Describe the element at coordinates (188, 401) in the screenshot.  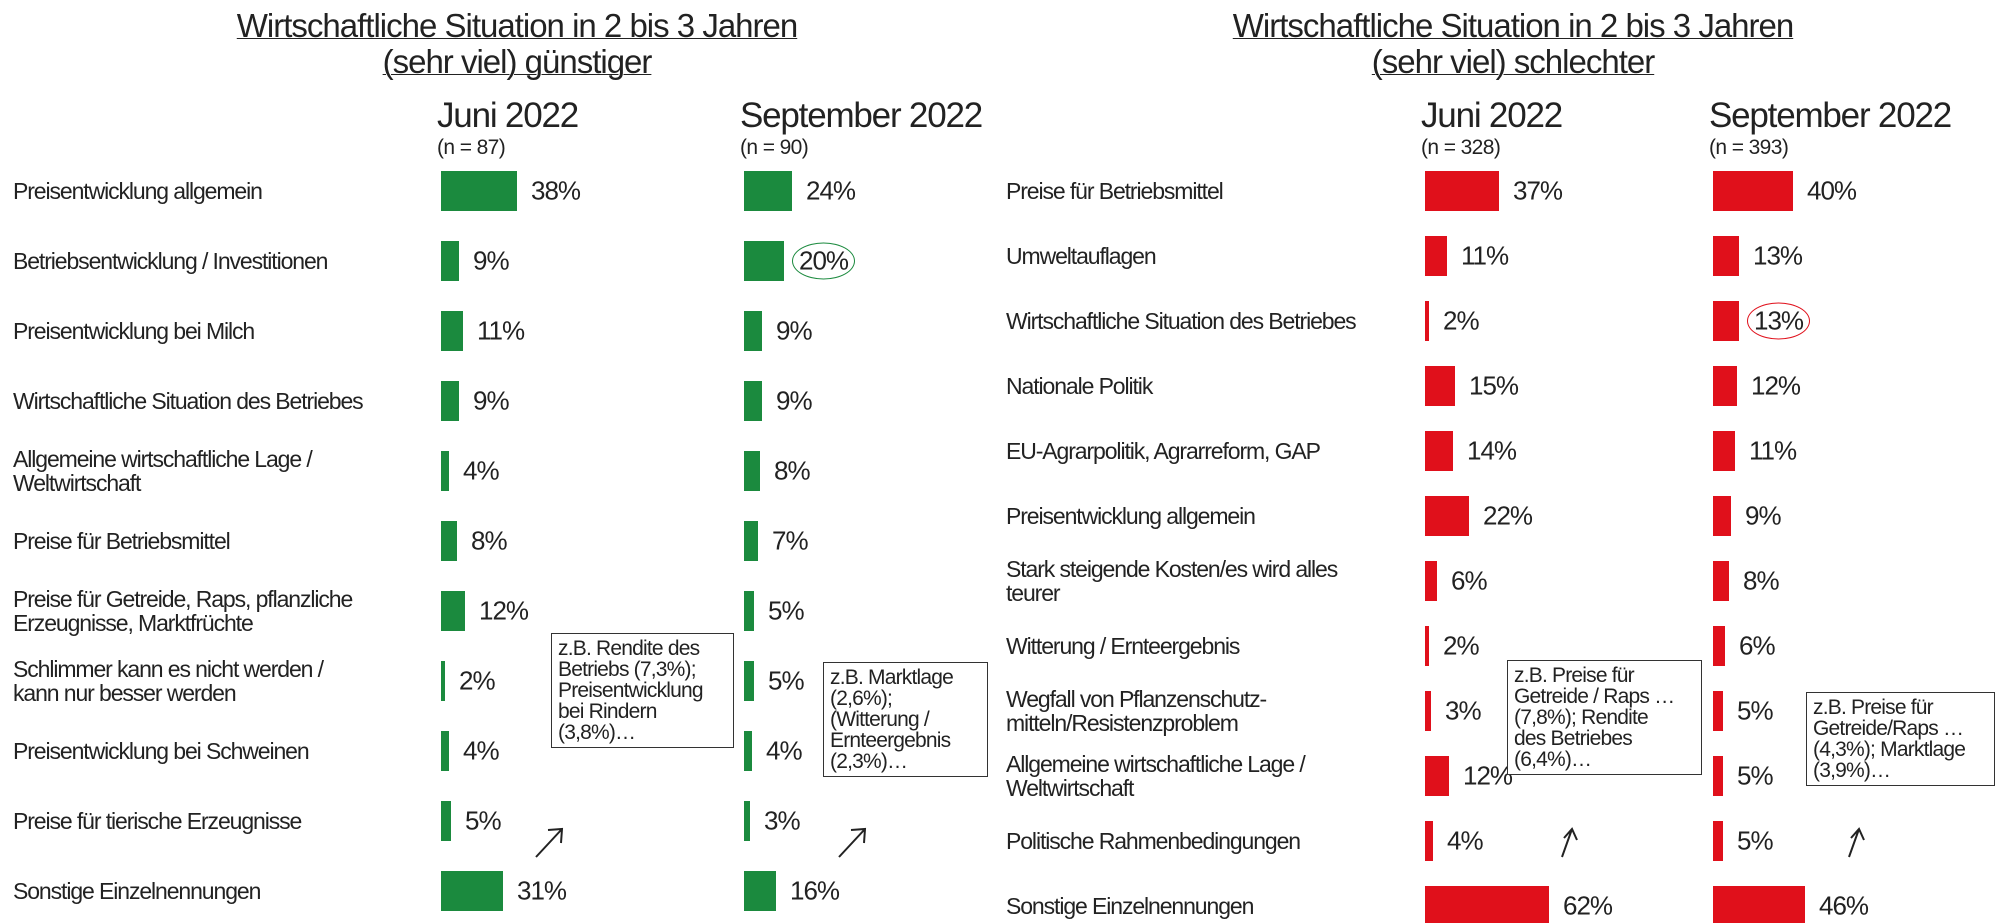
I see `category-label: Wirtschaftliche Situation des Betriebes` at that location.